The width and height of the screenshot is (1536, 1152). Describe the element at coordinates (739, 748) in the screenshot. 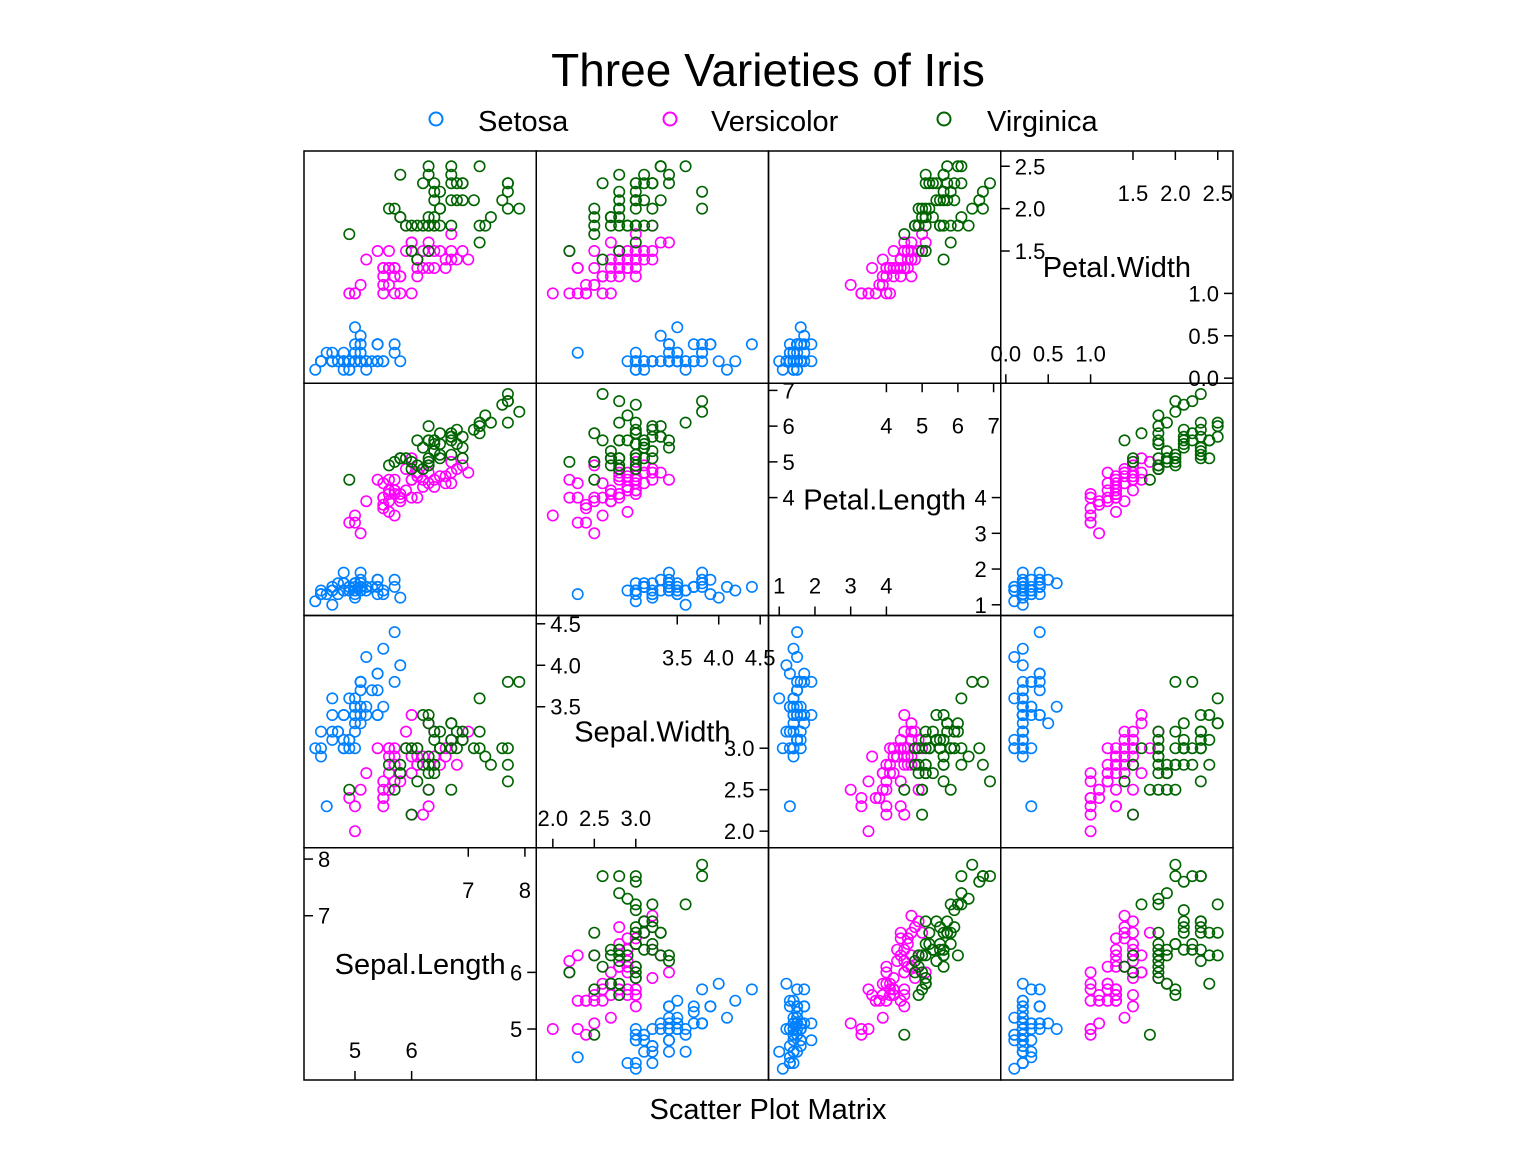

I see `tick-label: 3.0` at that location.